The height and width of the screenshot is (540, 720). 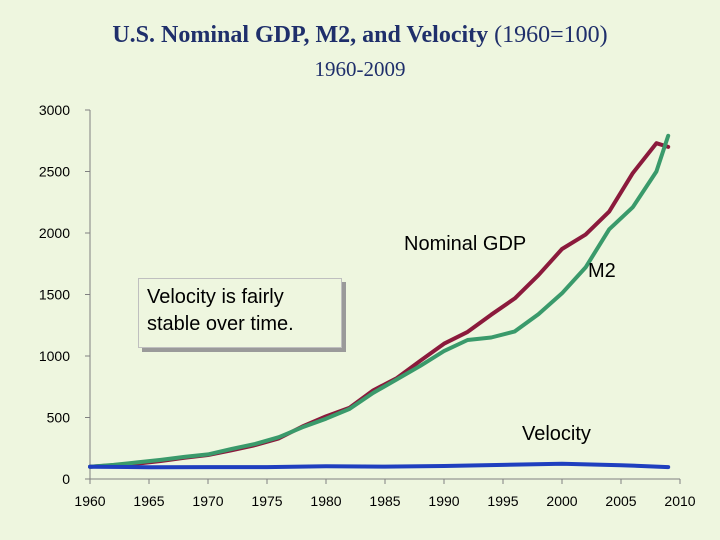 I want to click on x-tick-label: 1990, so click(x=443, y=501).